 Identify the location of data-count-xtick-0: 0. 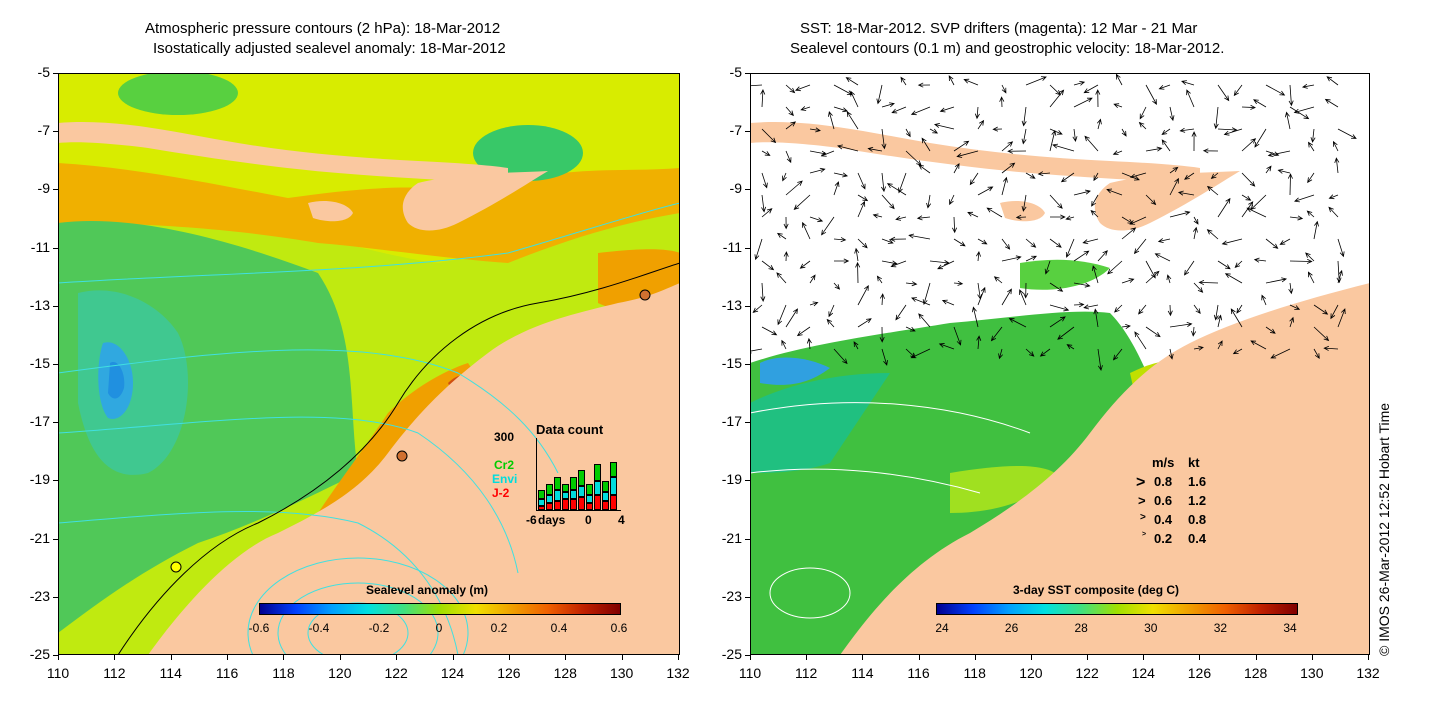
(588, 520).